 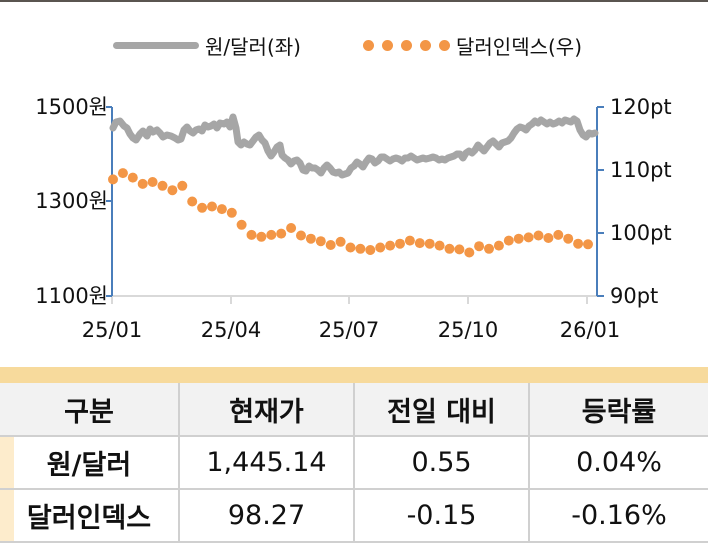 I want to click on gray-line-swatch-icon, so click(x=156, y=45).